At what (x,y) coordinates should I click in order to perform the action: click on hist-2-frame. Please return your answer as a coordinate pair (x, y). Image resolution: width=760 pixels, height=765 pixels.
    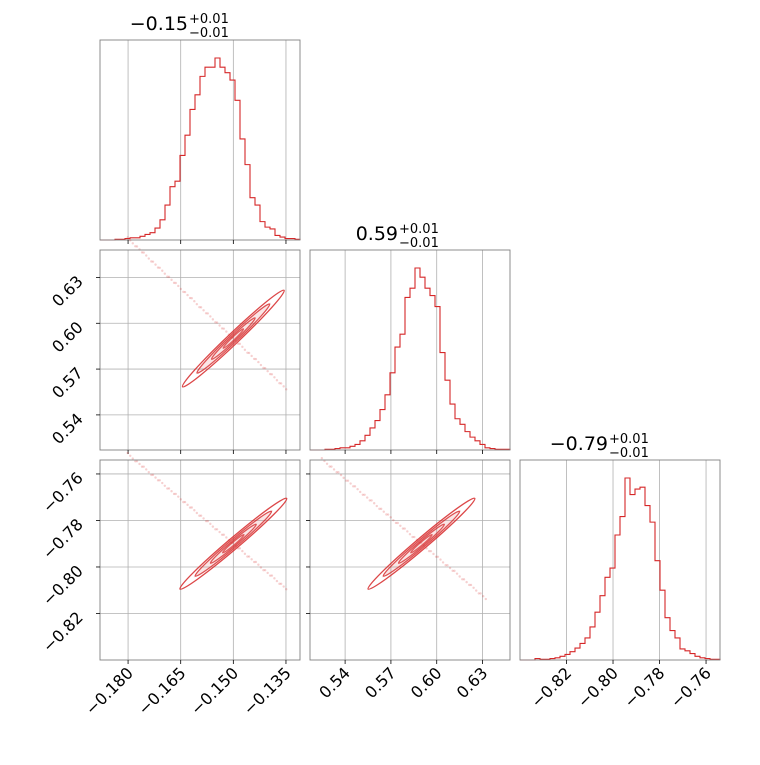
    Looking at the image, I should click on (620, 560).